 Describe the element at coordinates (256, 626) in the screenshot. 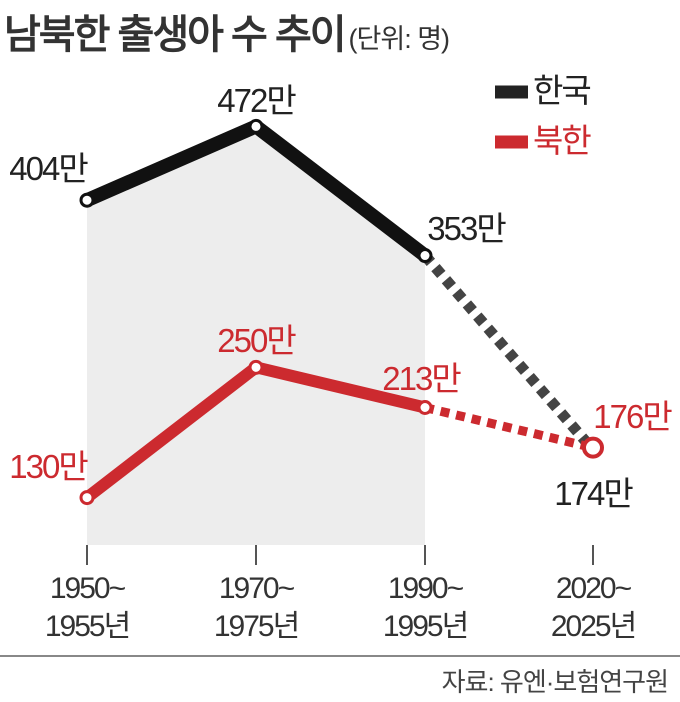

I see `x-tick-label: 1975년` at that location.